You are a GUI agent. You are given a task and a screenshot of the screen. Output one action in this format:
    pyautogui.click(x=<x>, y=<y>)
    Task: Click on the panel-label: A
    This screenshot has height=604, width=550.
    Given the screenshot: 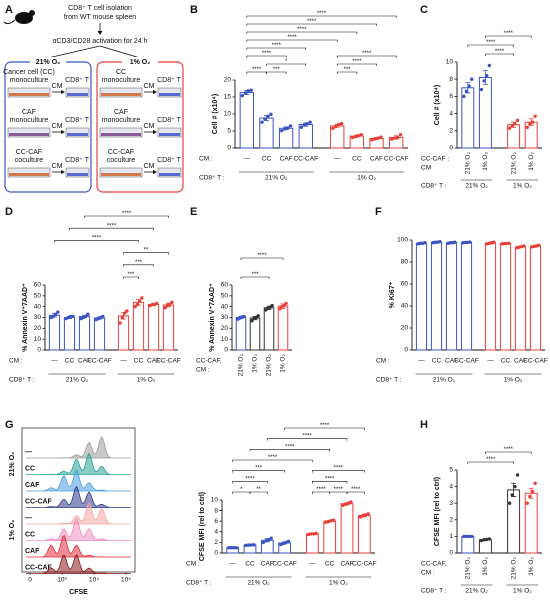 What is the action you would take?
    pyautogui.click(x=9, y=10)
    